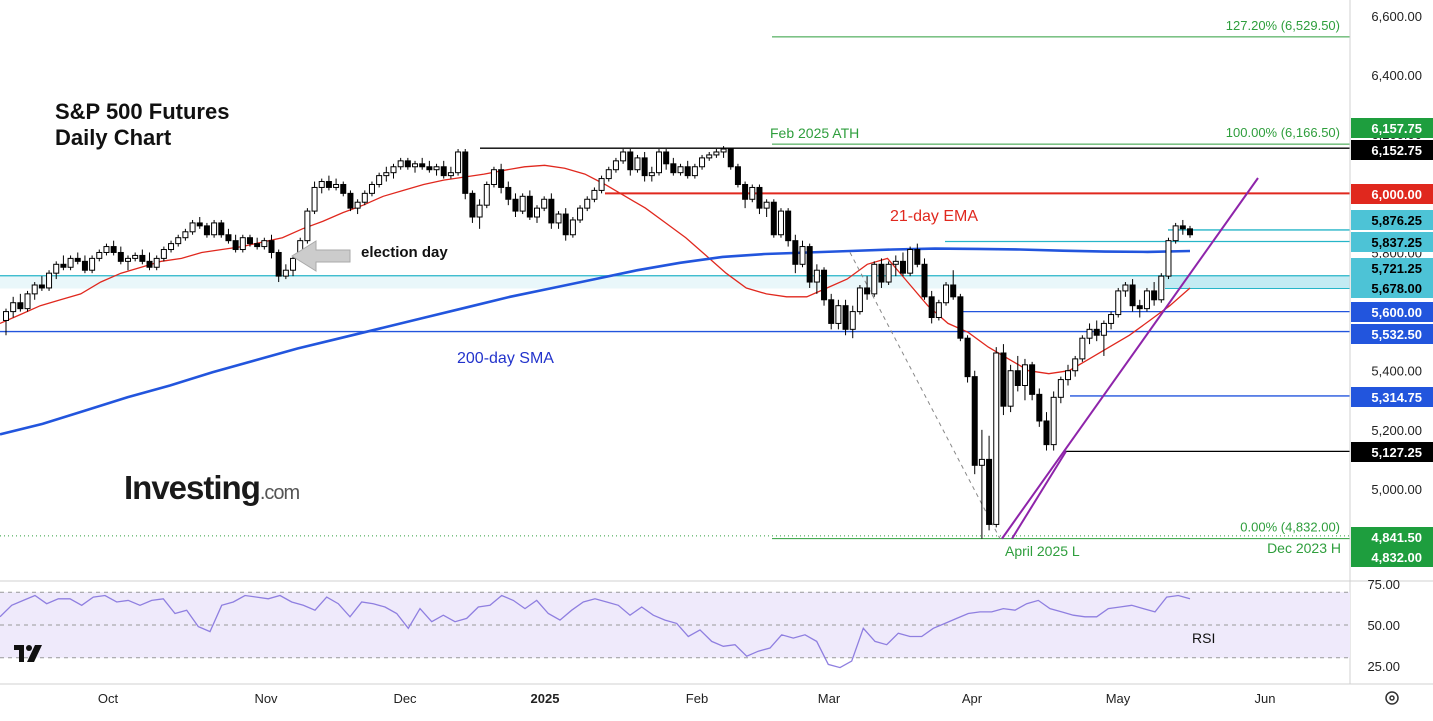  Describe the element at coordinates (1383, 666) in the screenshot. I see `rsi-tick-label: 25.00` at that location.